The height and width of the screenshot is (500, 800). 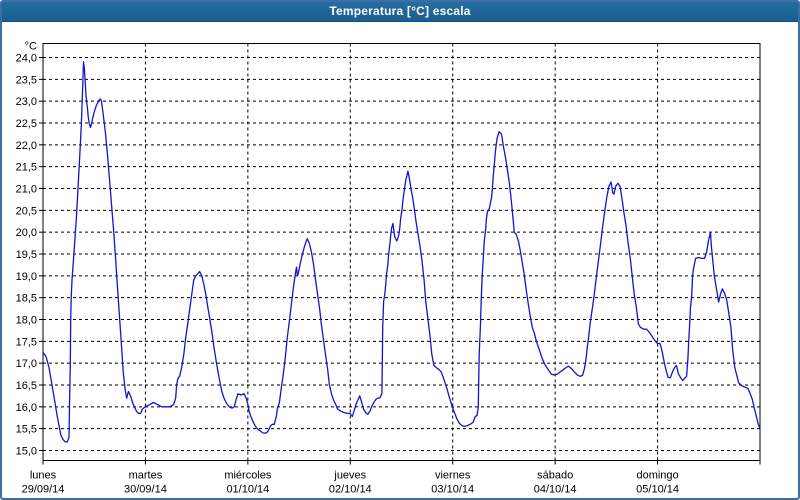 What do you see at coordinates (26, 321) in the screenshot?
I see `y-tick-label: 18,0` at bounding box center [26, 321].